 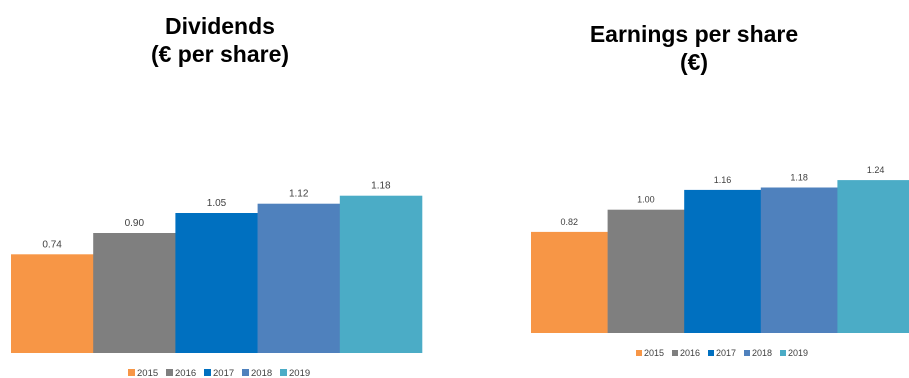 What do you see at coordinates (876, 170) in the screenshot?
I see `eps-value-label-2019: 1.24` at bounding box center [876, 170].